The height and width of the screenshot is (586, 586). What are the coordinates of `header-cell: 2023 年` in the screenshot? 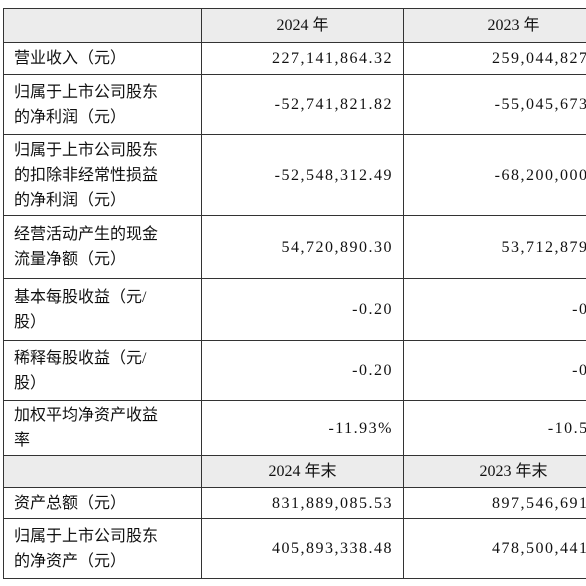 It's located at (494, 25).